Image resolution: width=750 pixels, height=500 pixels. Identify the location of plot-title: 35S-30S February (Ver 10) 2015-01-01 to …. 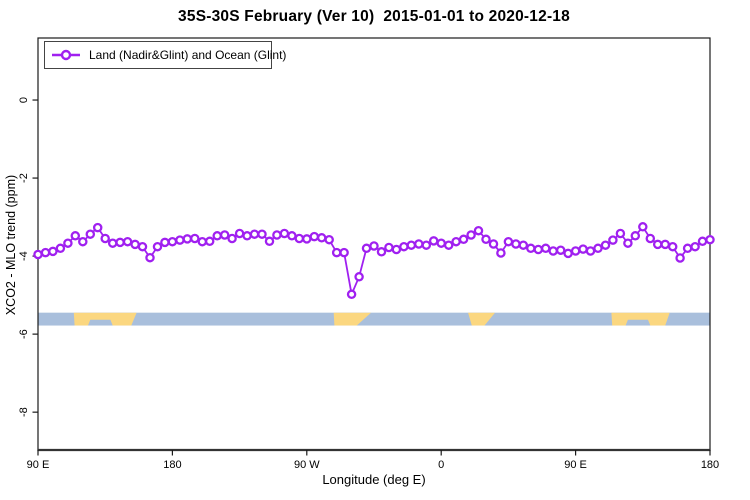
(374, 16).